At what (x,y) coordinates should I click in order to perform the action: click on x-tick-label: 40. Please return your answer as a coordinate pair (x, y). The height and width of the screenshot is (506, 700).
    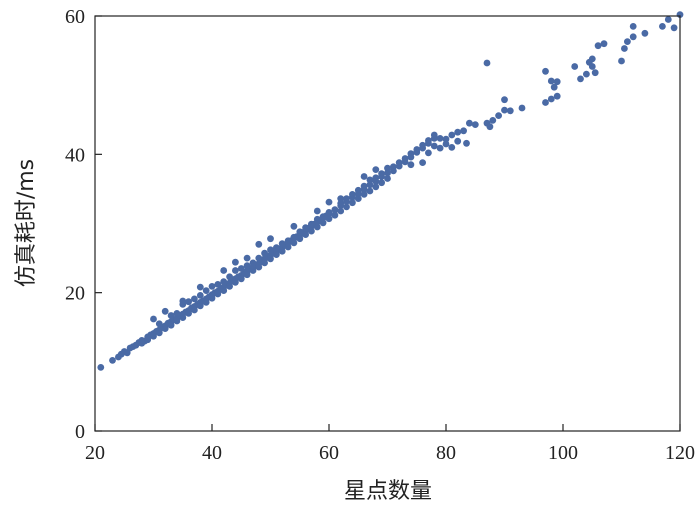
    Looking at the image, I should click on (212, 453).